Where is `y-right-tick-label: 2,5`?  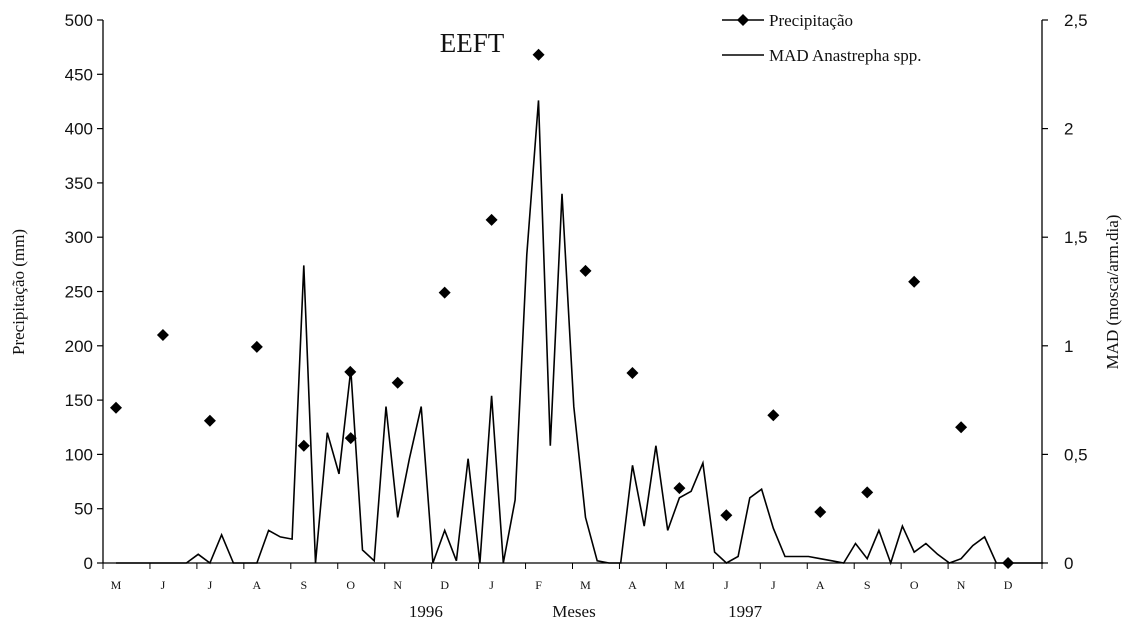 y-right-tick-label: 2,5 is located at coordinates (1076, 20).